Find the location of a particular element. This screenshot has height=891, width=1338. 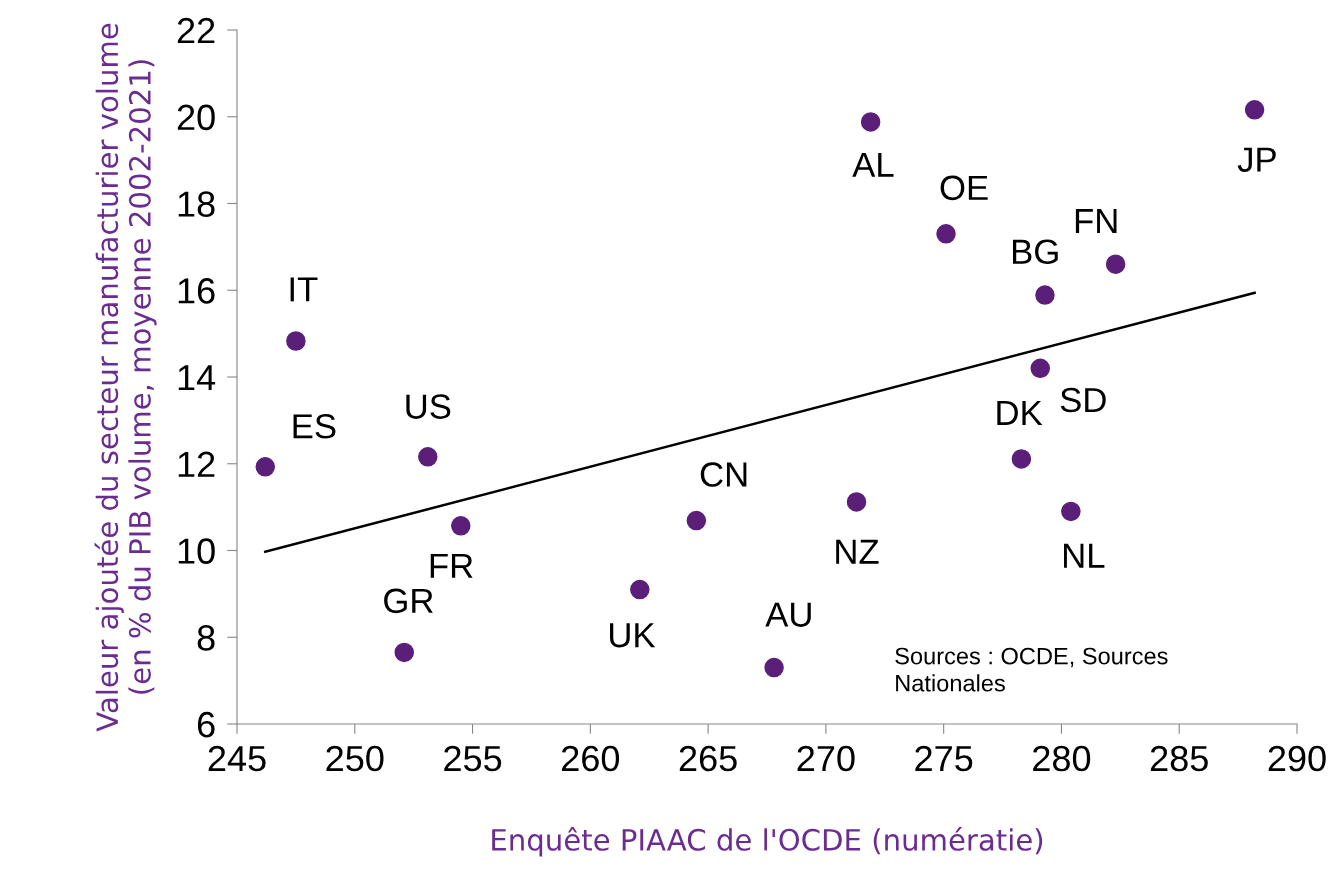

x-tick-label: 290 is located at coordinates (1297, 758).